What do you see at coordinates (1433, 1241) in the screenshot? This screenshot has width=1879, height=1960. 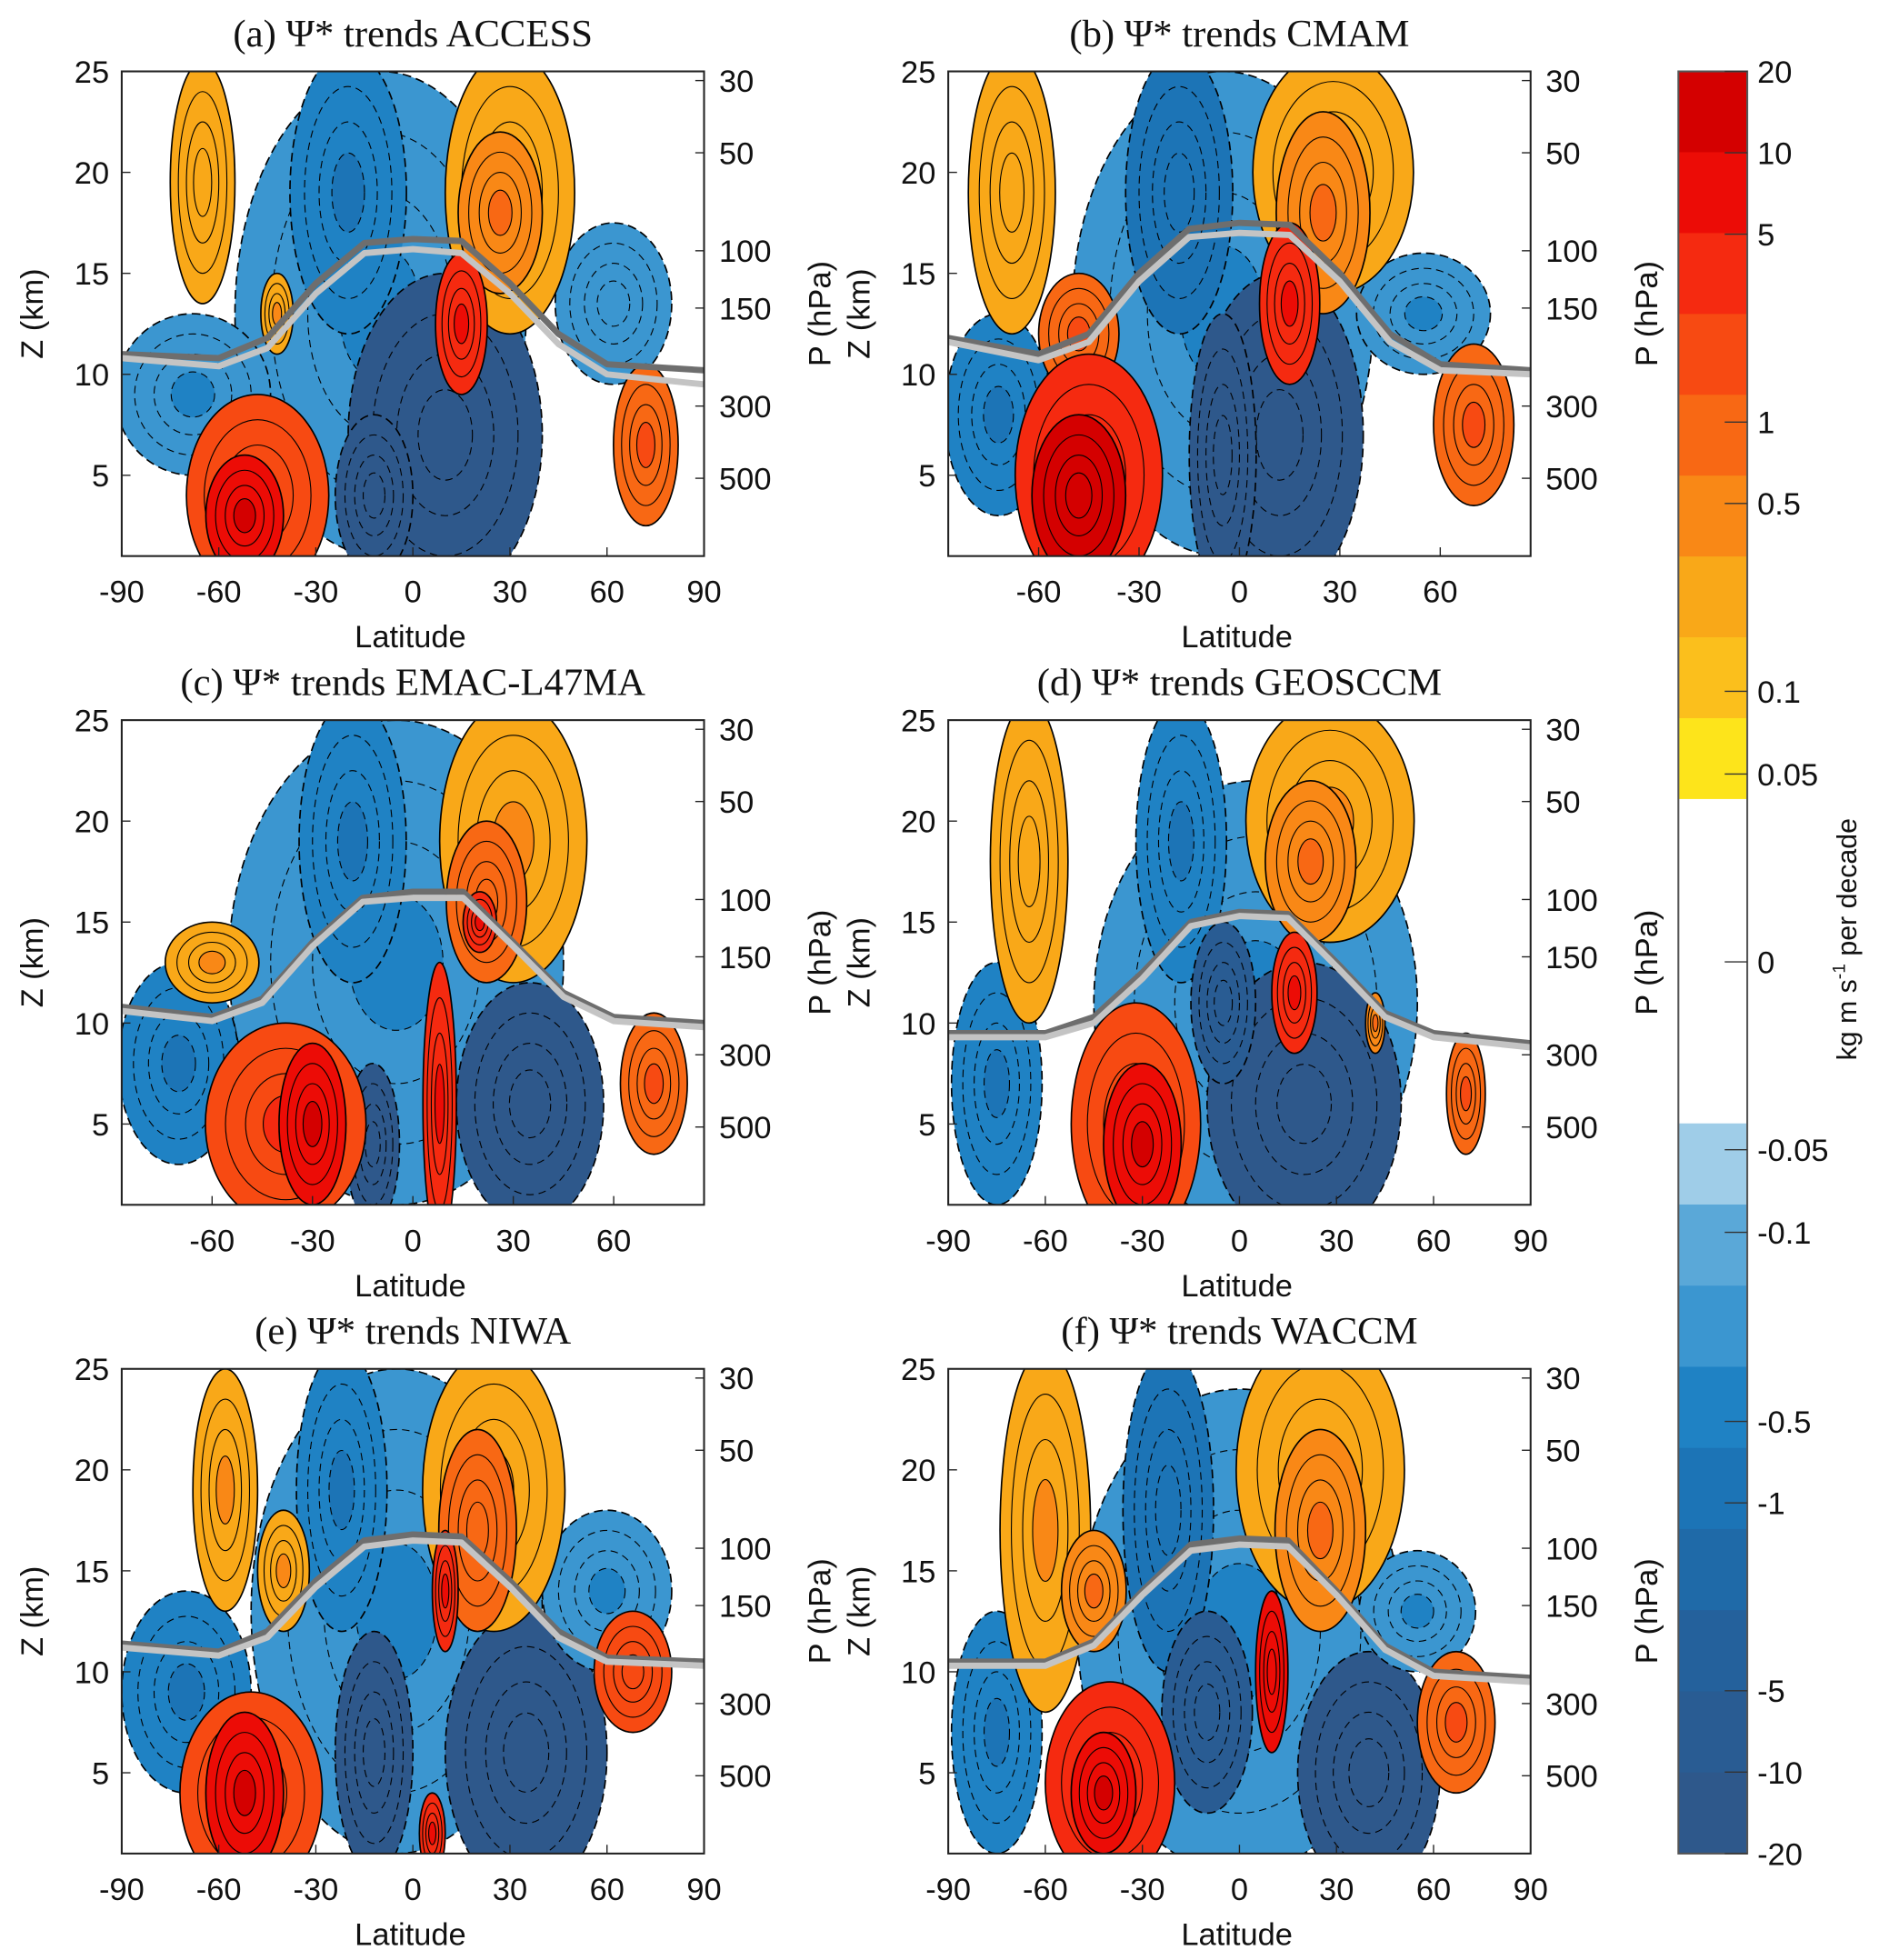 I see `x-tick-label: 60` at bounding box center [1433, 1241].